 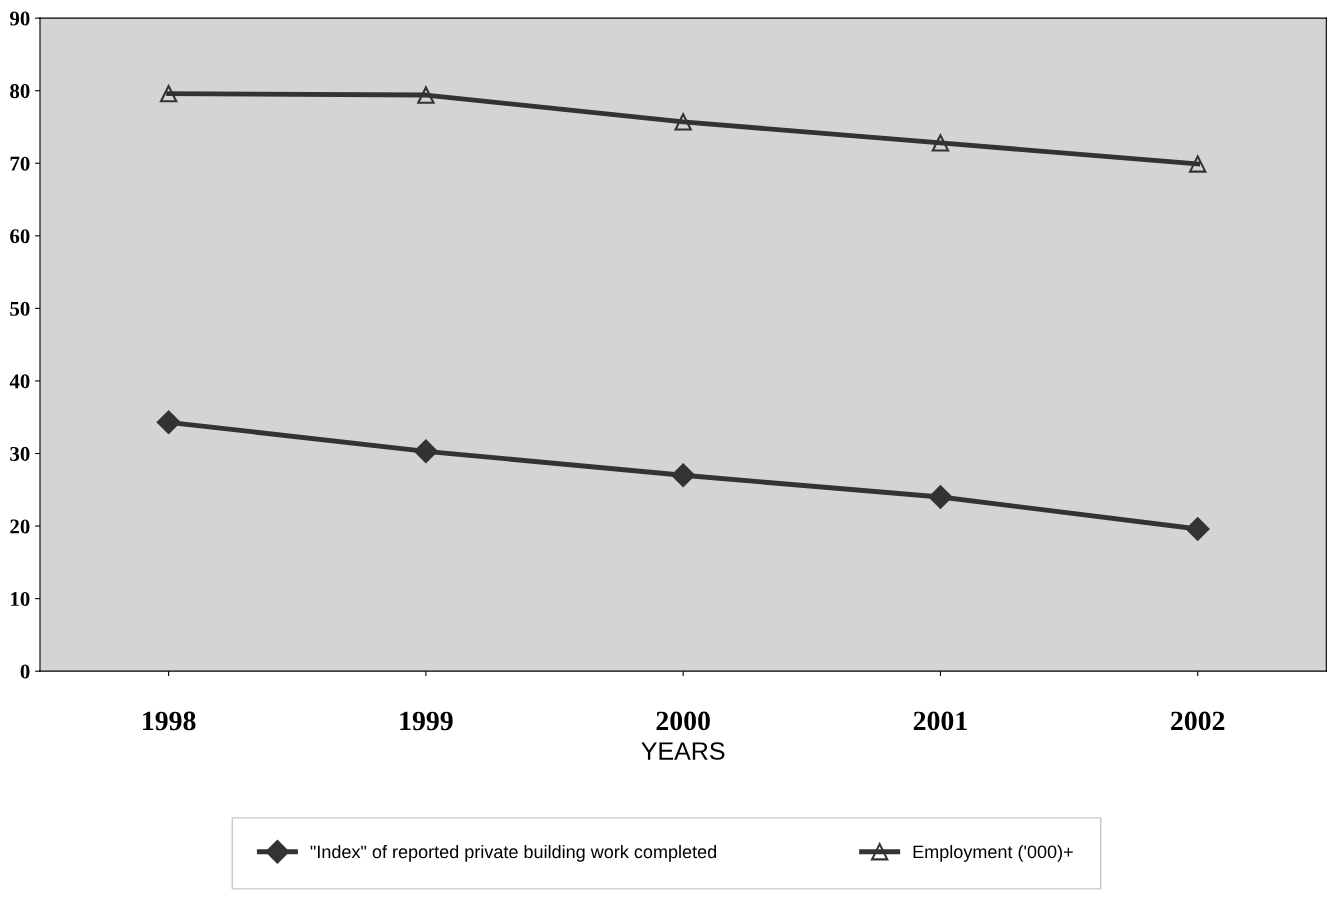 I want to click on x-tick-label: 2000, so click(x=683, y=721).